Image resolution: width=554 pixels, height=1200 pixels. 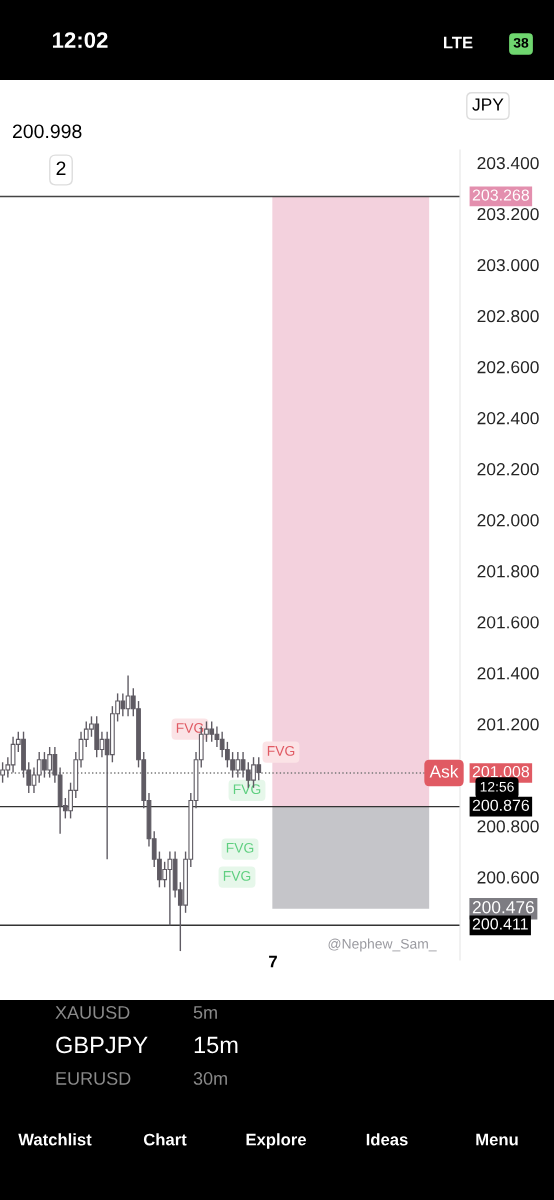 I want to click on text: JPY, so click(x=488, y=104).